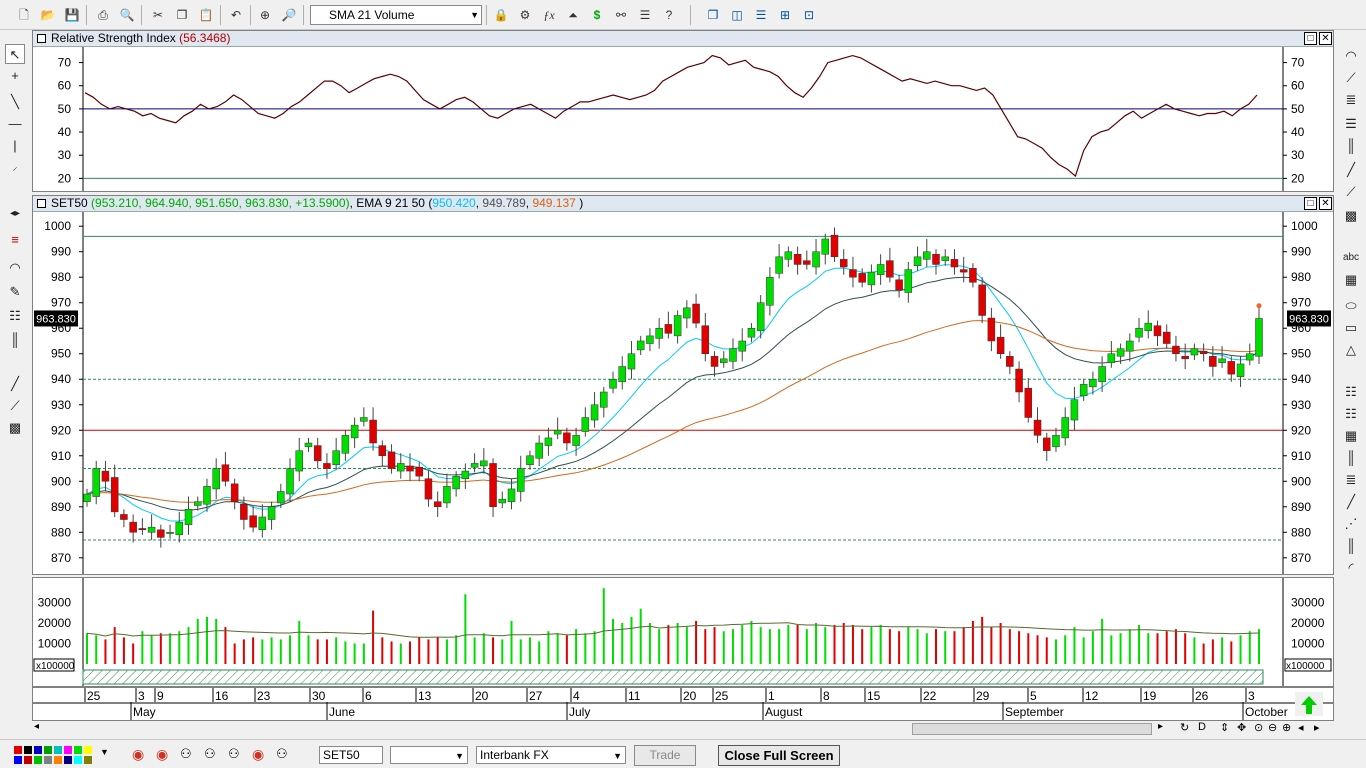  What do you see at coordinates (1351, 305) in the screenshot?
I see `ellipse-icon: ⬭` at bounding box center [1351, 305].